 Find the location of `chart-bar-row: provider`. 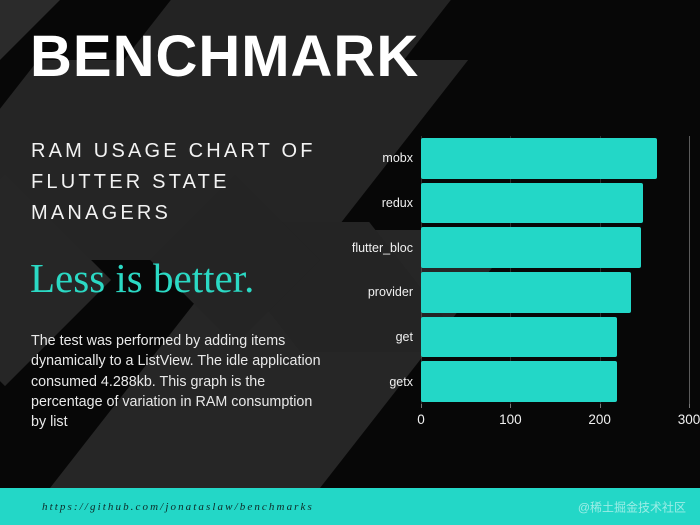

chart-bar-row: provider is located at coordinates (528, 292).